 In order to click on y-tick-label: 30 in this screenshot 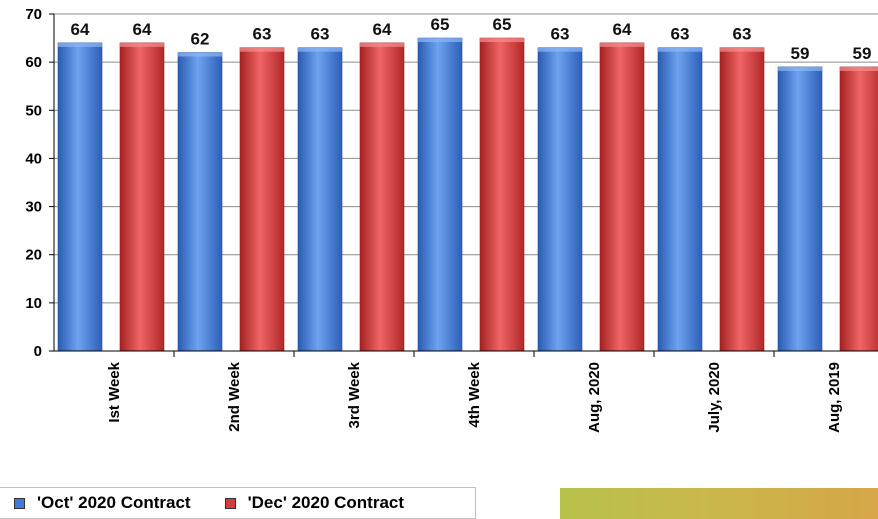, I will do `click(33, 207)`.